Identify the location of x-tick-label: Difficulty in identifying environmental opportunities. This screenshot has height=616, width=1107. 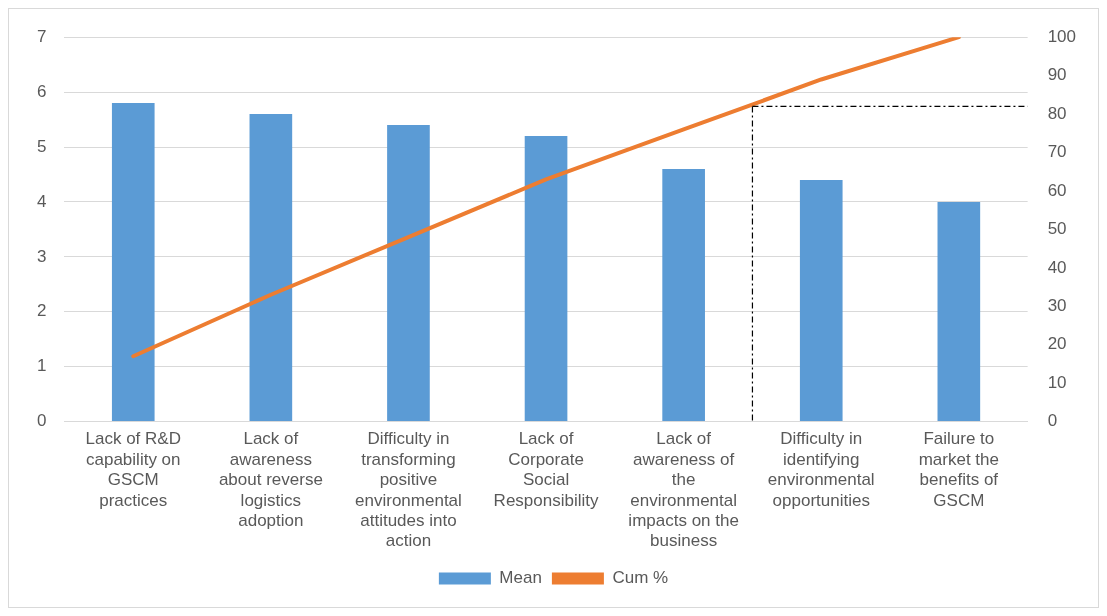
(821, 469).